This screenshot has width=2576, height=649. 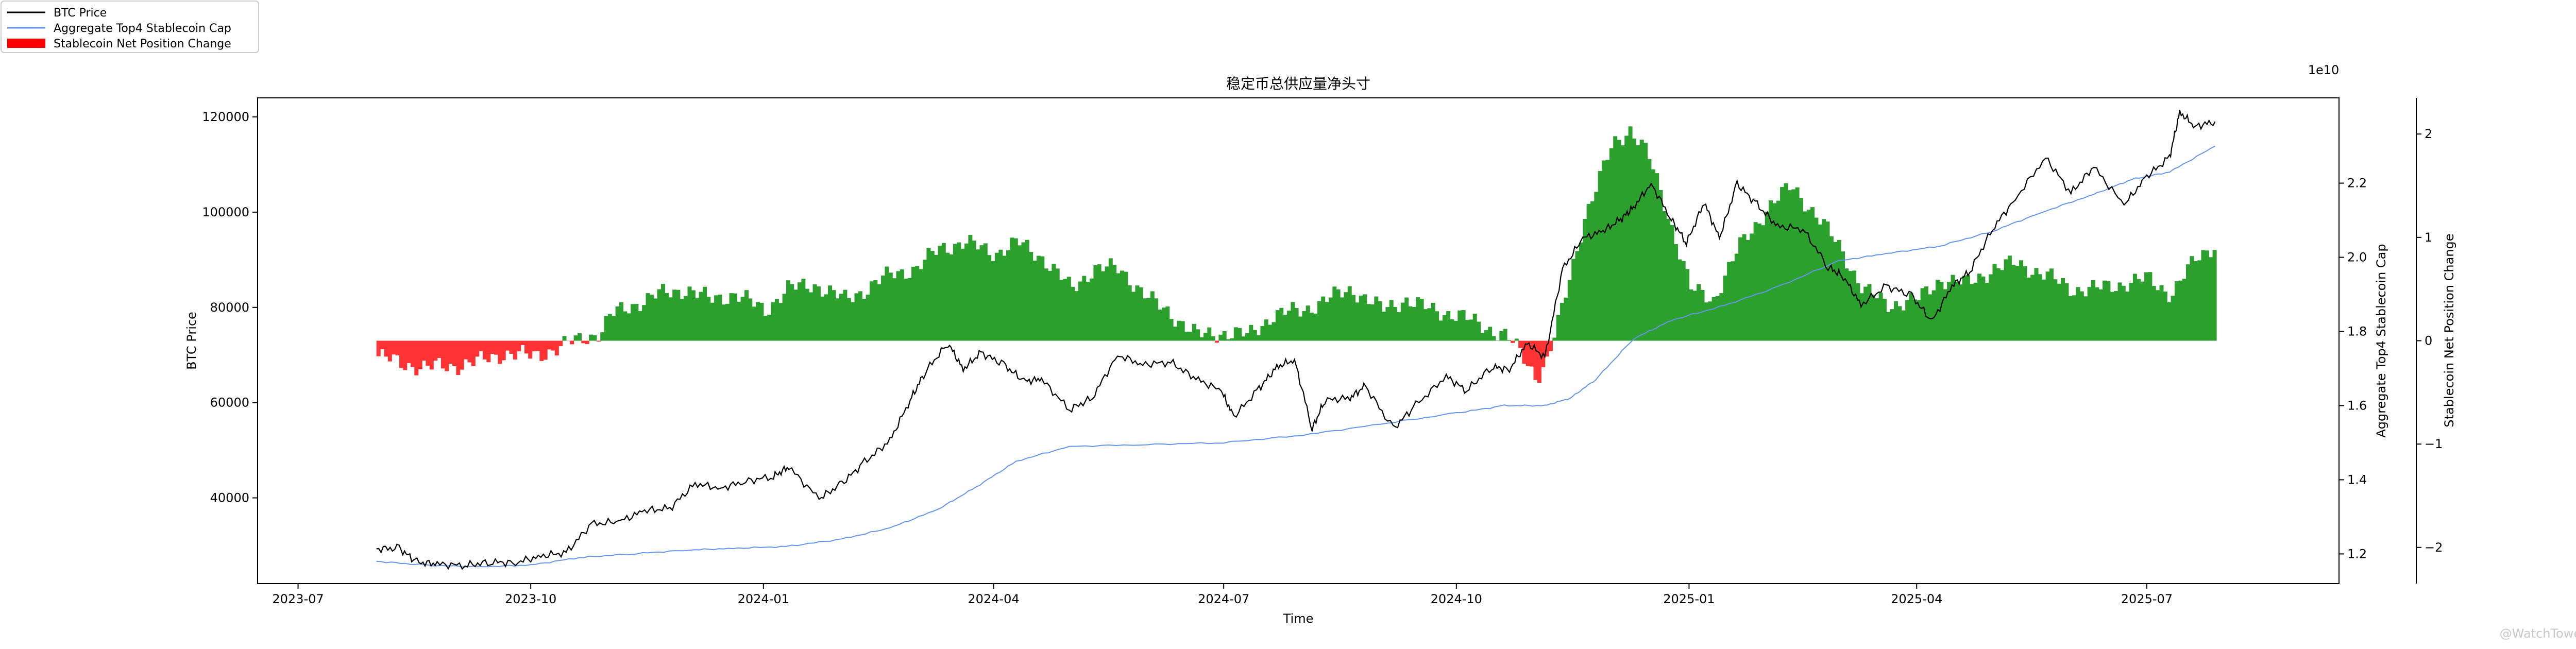 I want to click on y-far-tick-label: 0, so click(x=2428, y=341).